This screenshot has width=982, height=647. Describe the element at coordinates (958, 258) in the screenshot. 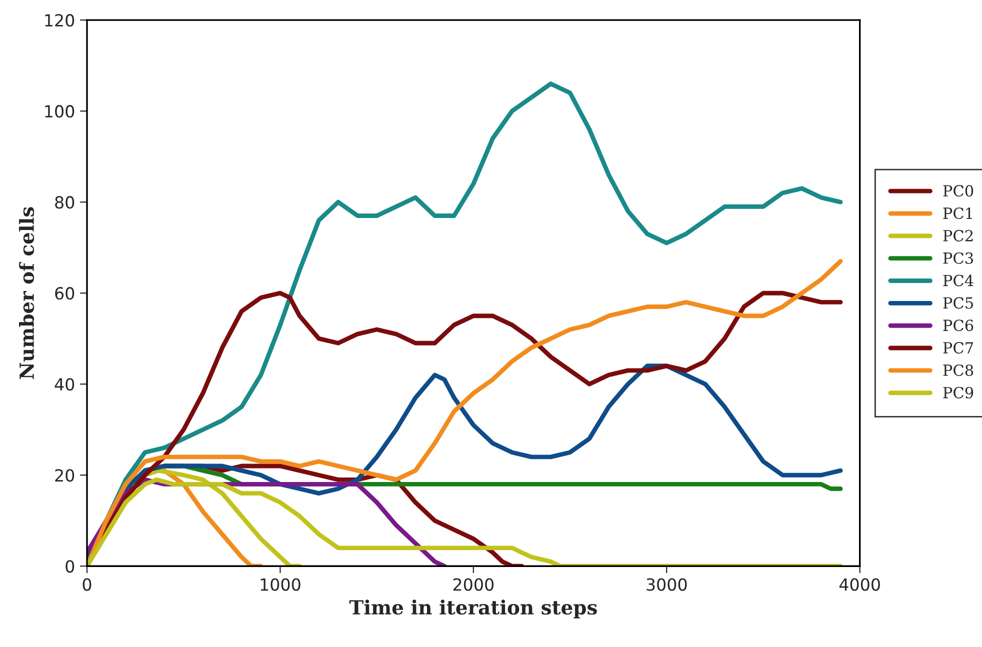

I see `legend-label: PC3` at that location.